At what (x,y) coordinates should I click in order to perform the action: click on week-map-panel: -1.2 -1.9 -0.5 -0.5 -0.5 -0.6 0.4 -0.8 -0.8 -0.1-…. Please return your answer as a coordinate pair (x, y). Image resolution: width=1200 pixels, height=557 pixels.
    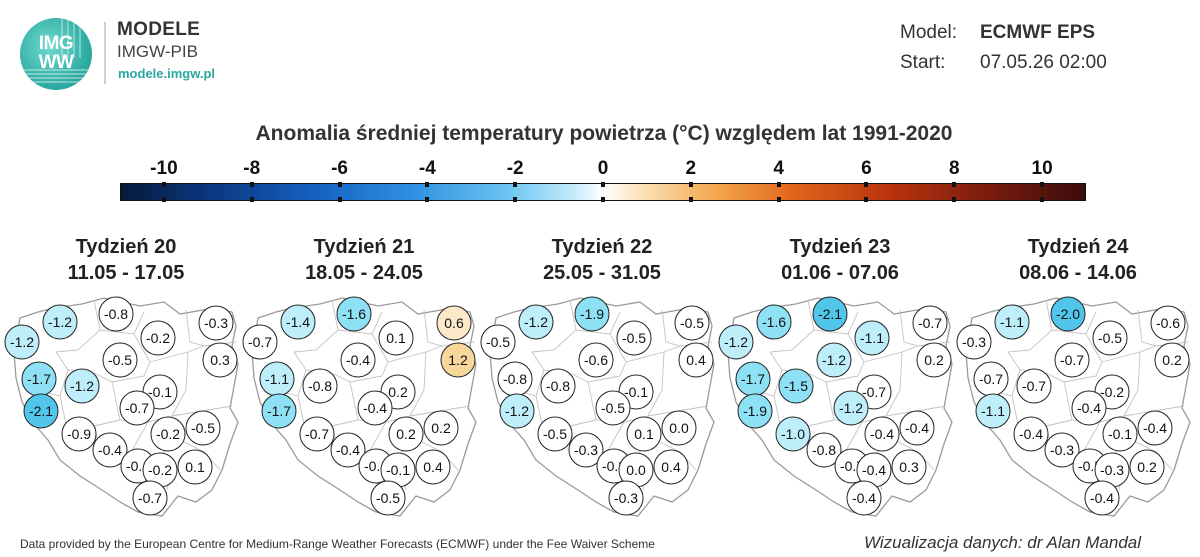
    Looking at the image, I should click on (600, 406).